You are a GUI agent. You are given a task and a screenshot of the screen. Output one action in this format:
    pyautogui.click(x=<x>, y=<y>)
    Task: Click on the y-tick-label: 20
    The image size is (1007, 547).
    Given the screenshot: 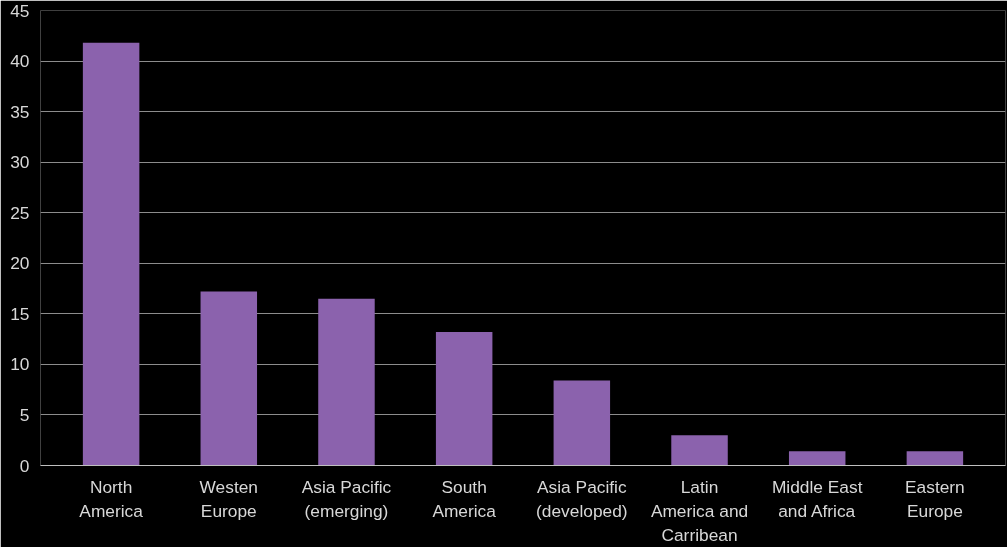 What is the action you would take?
    pyautogui.click(x=20, y=263)
    